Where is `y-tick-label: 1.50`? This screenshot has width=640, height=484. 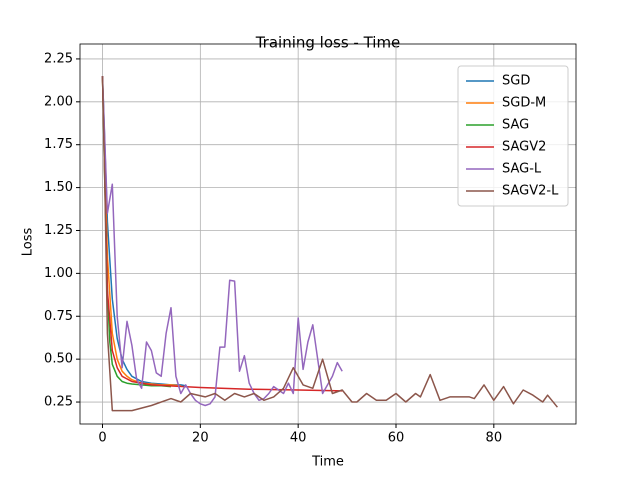
y-tick-label: 1.50 is located at coordinates (58, 187).